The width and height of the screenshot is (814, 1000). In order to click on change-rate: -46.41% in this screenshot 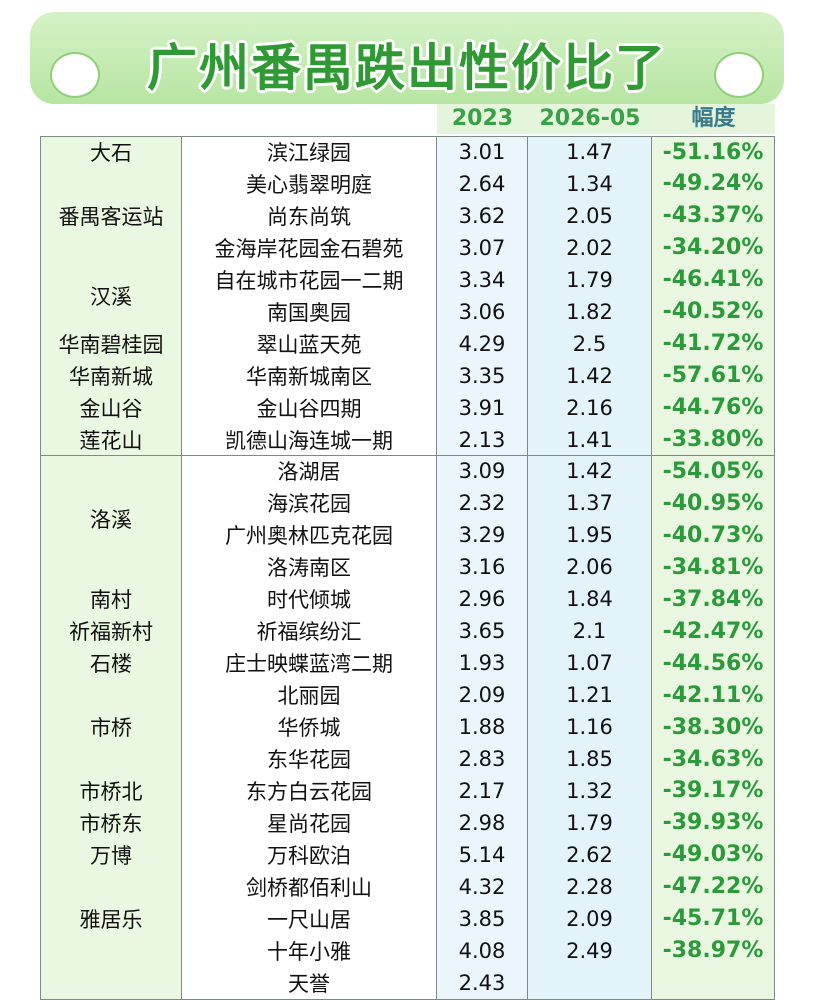, I will do `click(713, 280)`.